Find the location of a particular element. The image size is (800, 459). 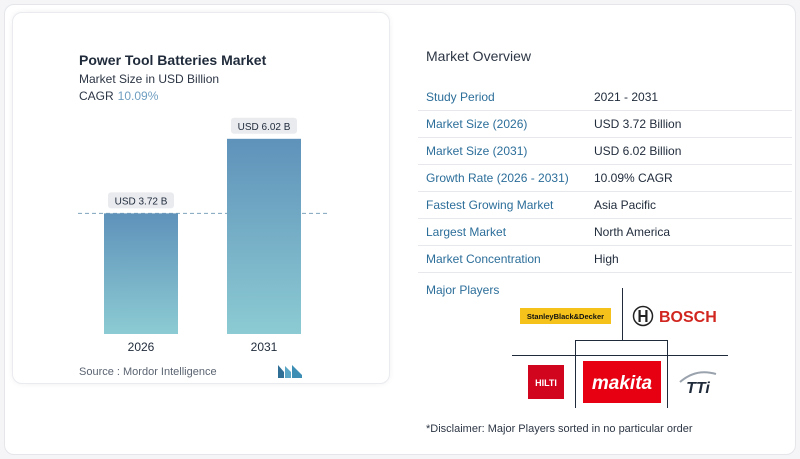

cagr-line: CAGR 10.09% is located at coordinates (118, 96).